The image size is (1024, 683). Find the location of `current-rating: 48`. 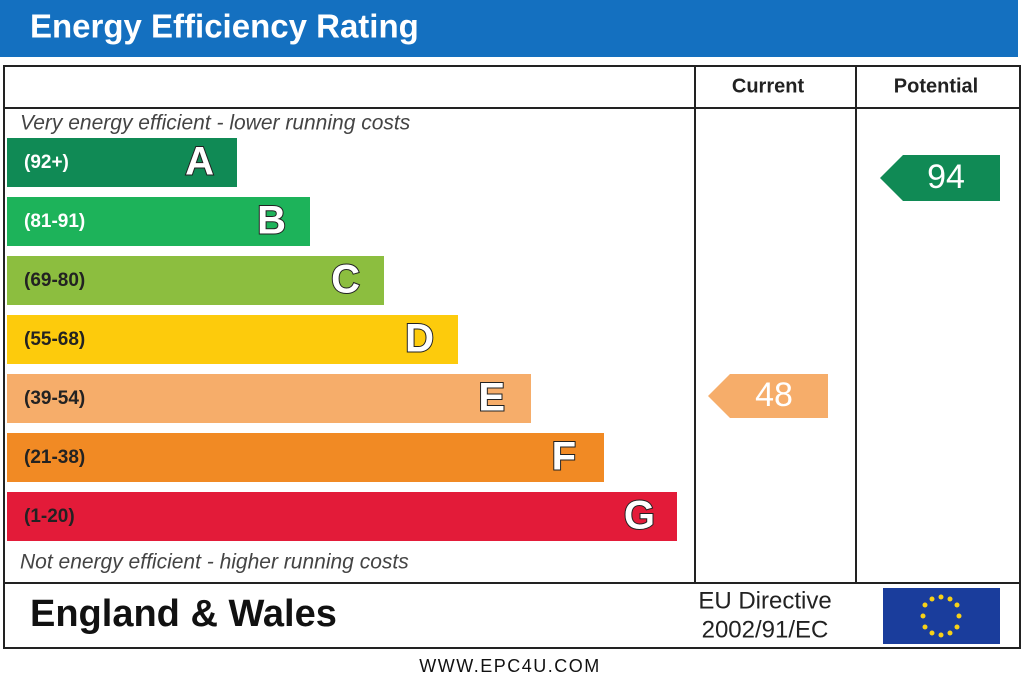

current-rating: 48 is located at coordinates (774, 395).